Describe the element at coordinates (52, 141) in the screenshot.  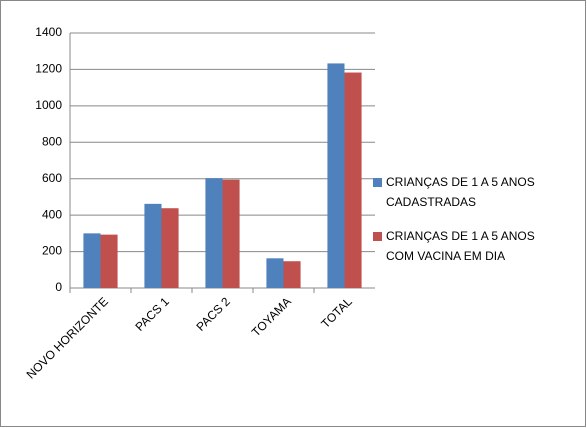
I see `y-tick-label: 800` at that location.